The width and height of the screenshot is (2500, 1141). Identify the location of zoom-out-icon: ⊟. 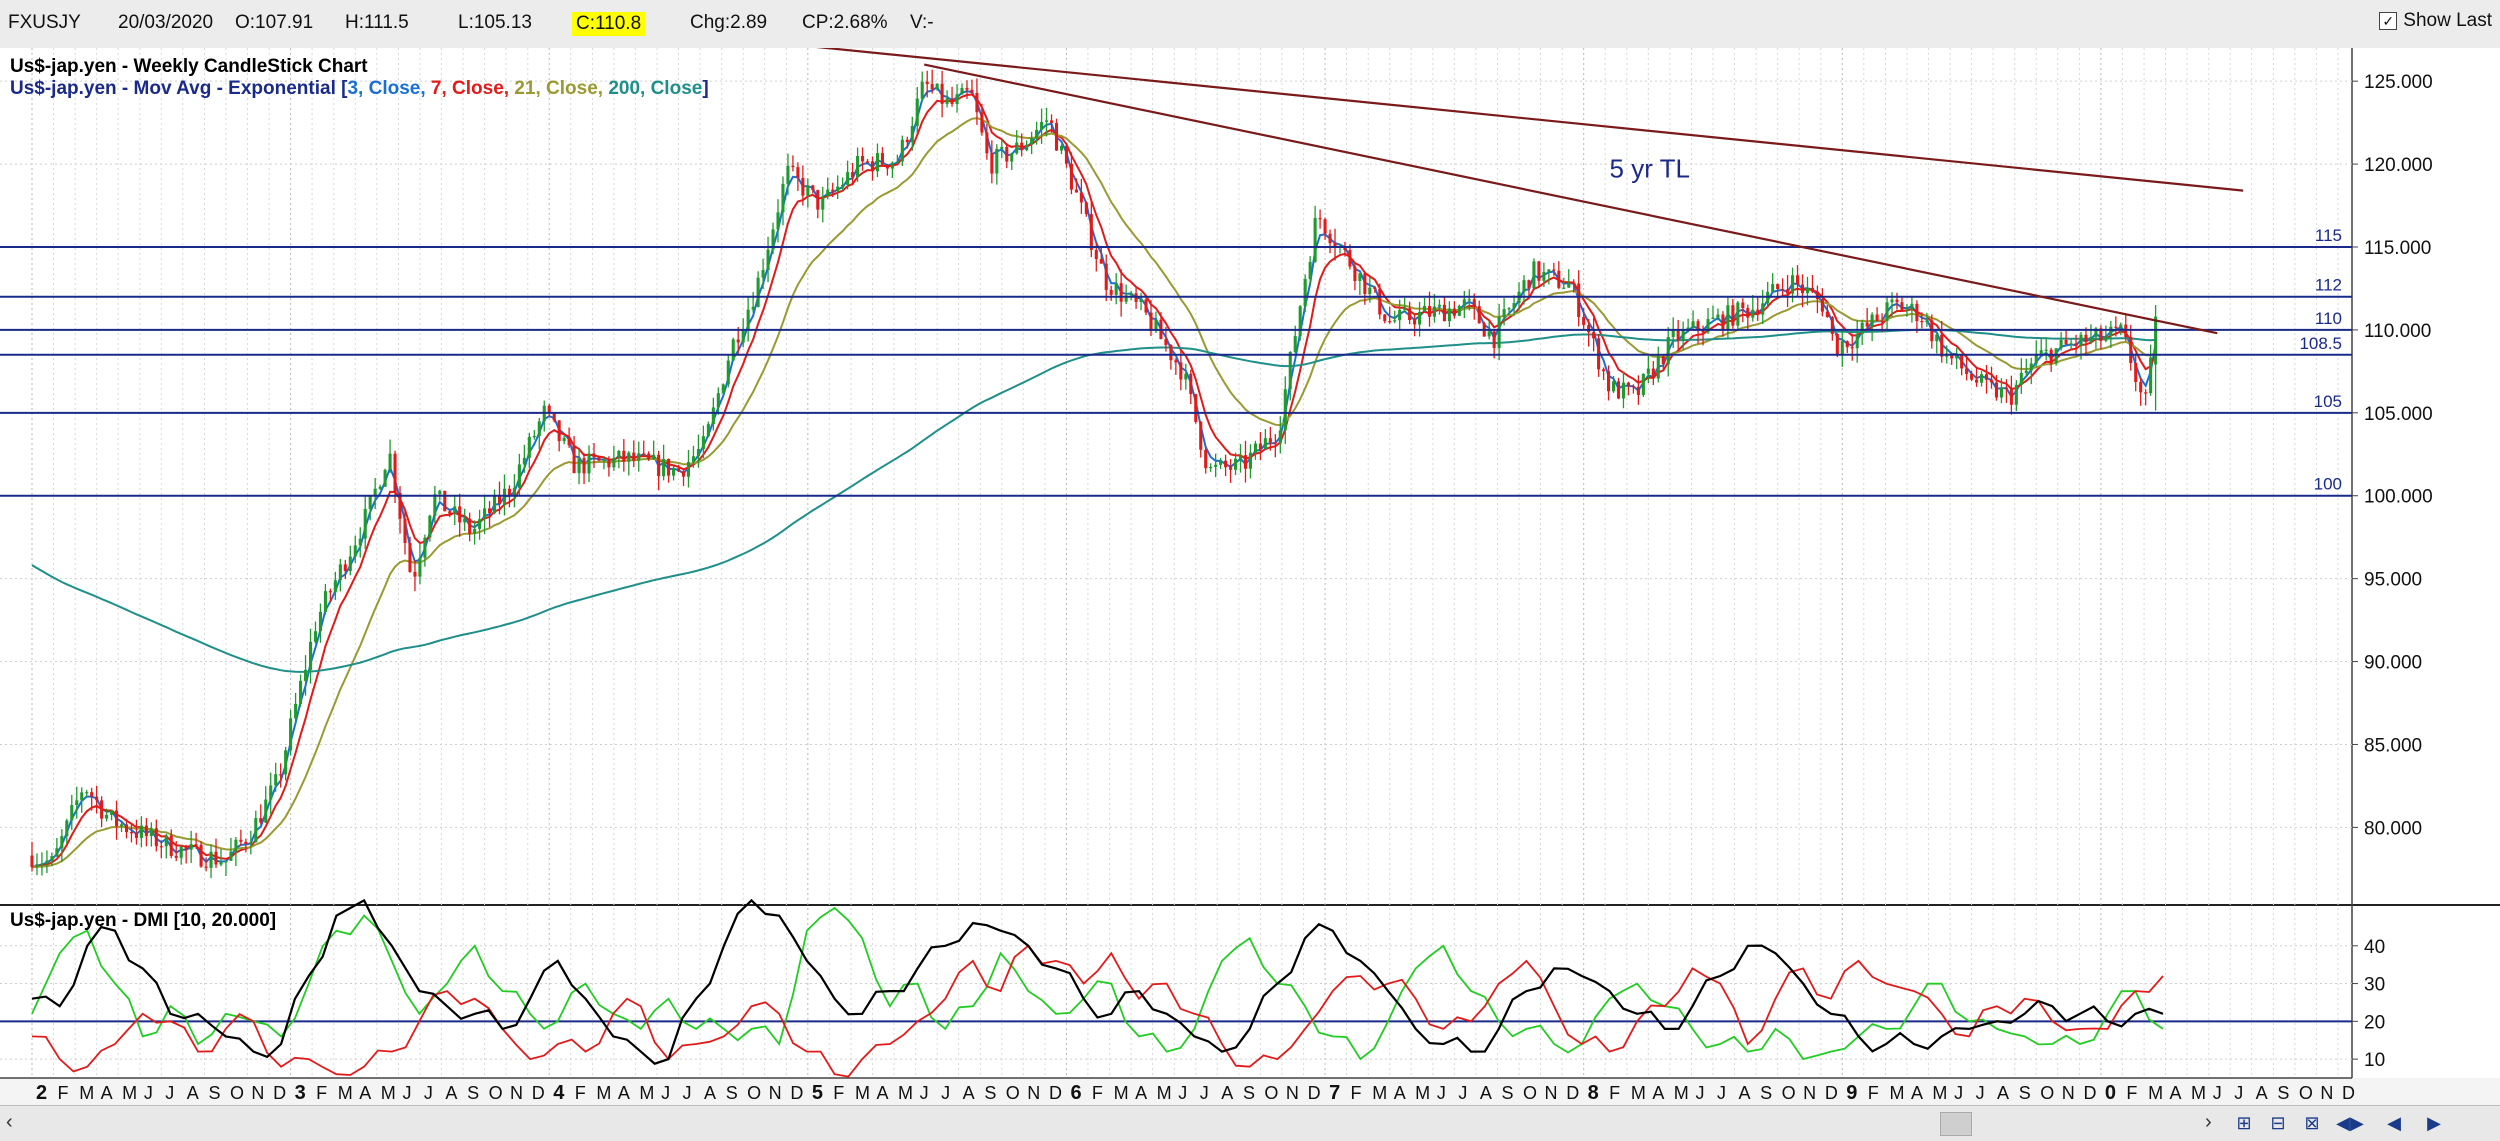
(2278, 1123).